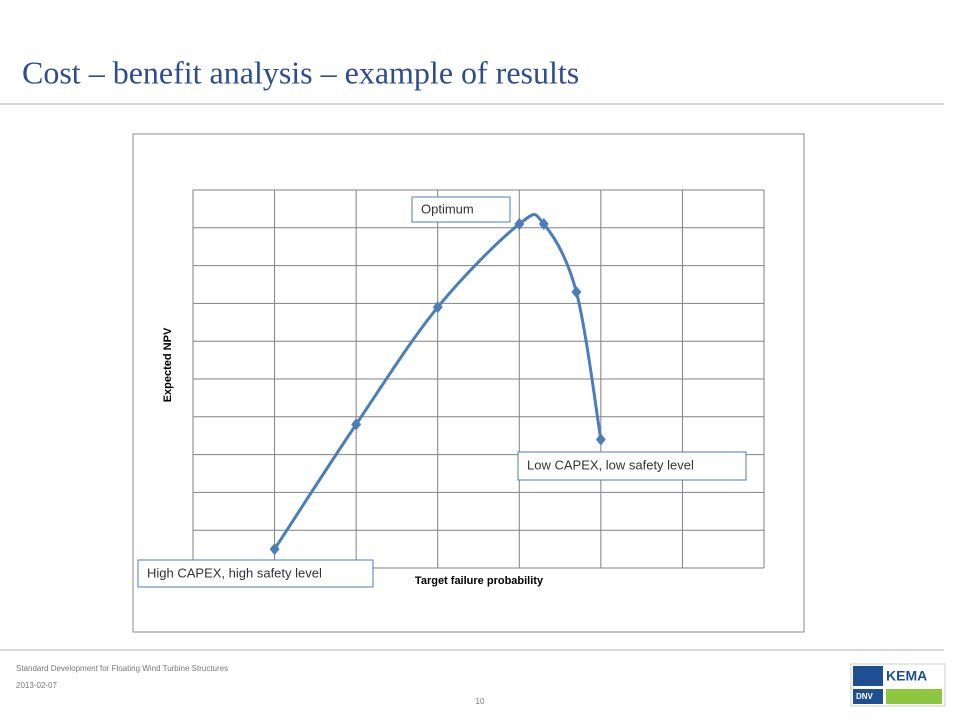  I want to click on logo: KEMA DNV, so click(898, 685).